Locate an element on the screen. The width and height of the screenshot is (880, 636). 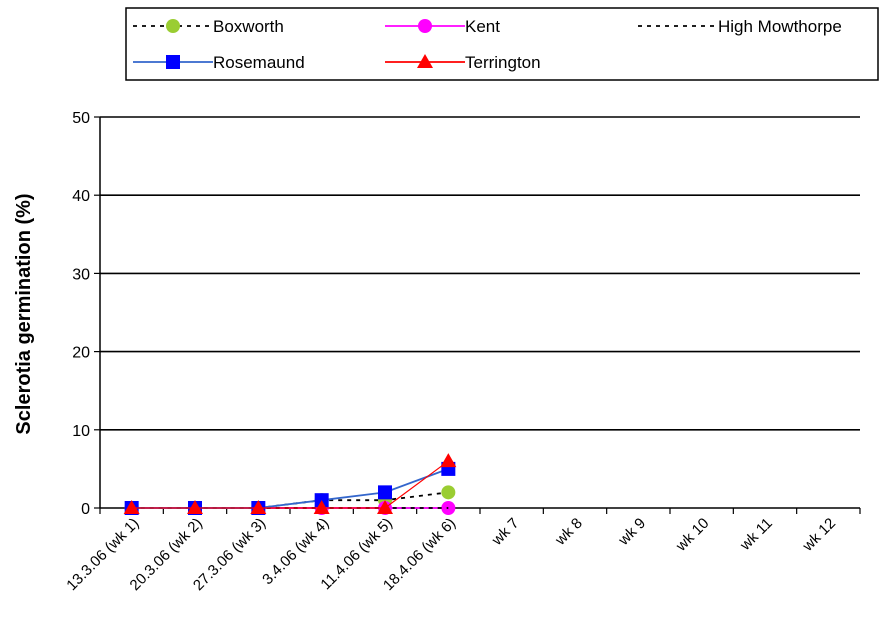
legend-entry-boxworth: Boxworth is located at coordinates (208, 26).